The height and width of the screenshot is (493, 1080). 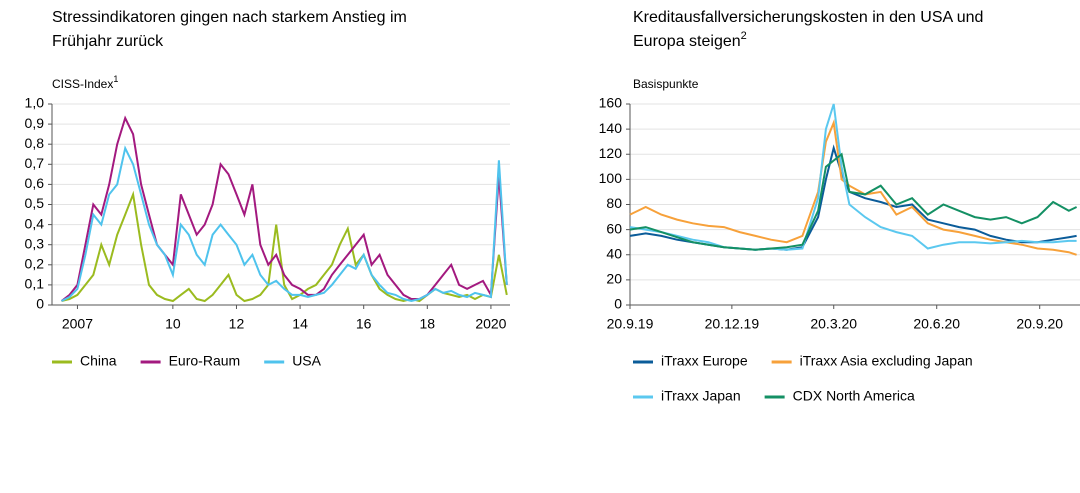 I want to click on legend-item: China, so click(x=84, y=361).